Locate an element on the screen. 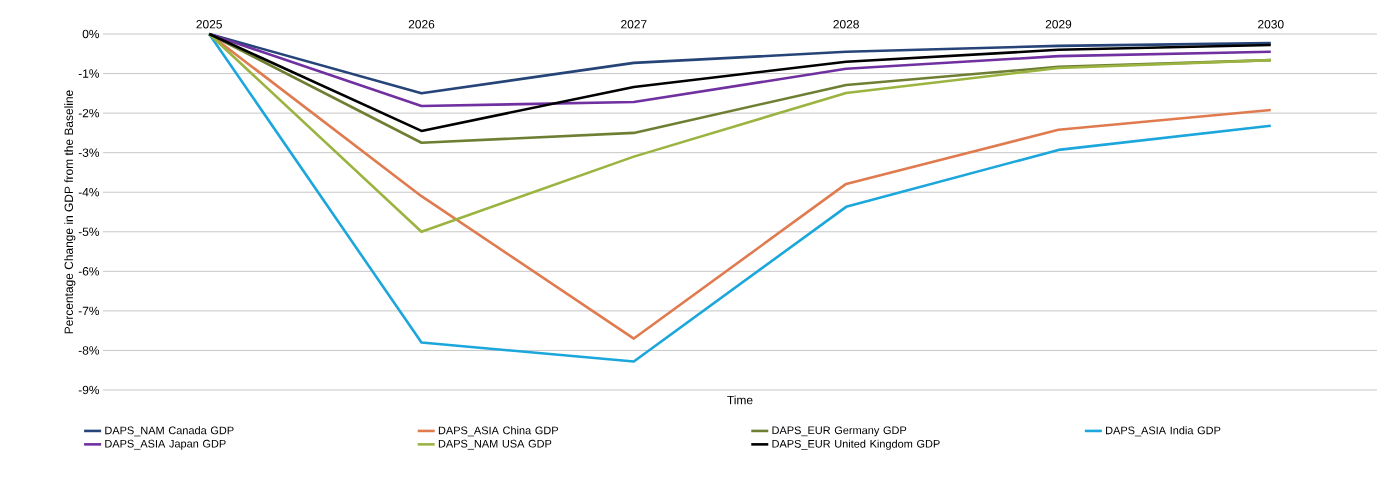 The height and width of the screenshot is (485, 1390). legend-label: DAPS_EUR United Kingdom GDP is located at coordinates (856, 444).